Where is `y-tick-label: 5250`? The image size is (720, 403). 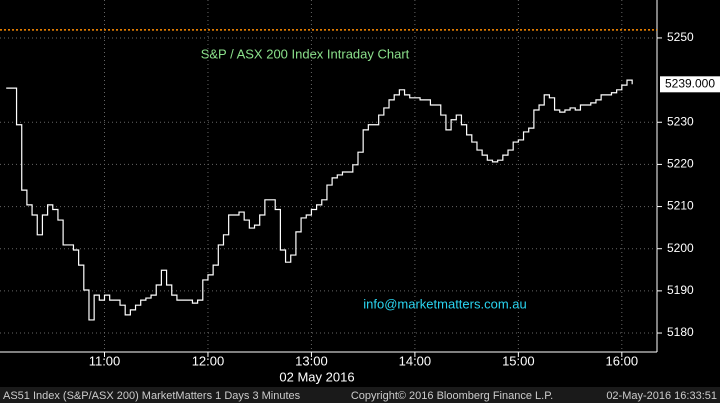
y-tick-label: 5250 is located at coordinates (680, 37).